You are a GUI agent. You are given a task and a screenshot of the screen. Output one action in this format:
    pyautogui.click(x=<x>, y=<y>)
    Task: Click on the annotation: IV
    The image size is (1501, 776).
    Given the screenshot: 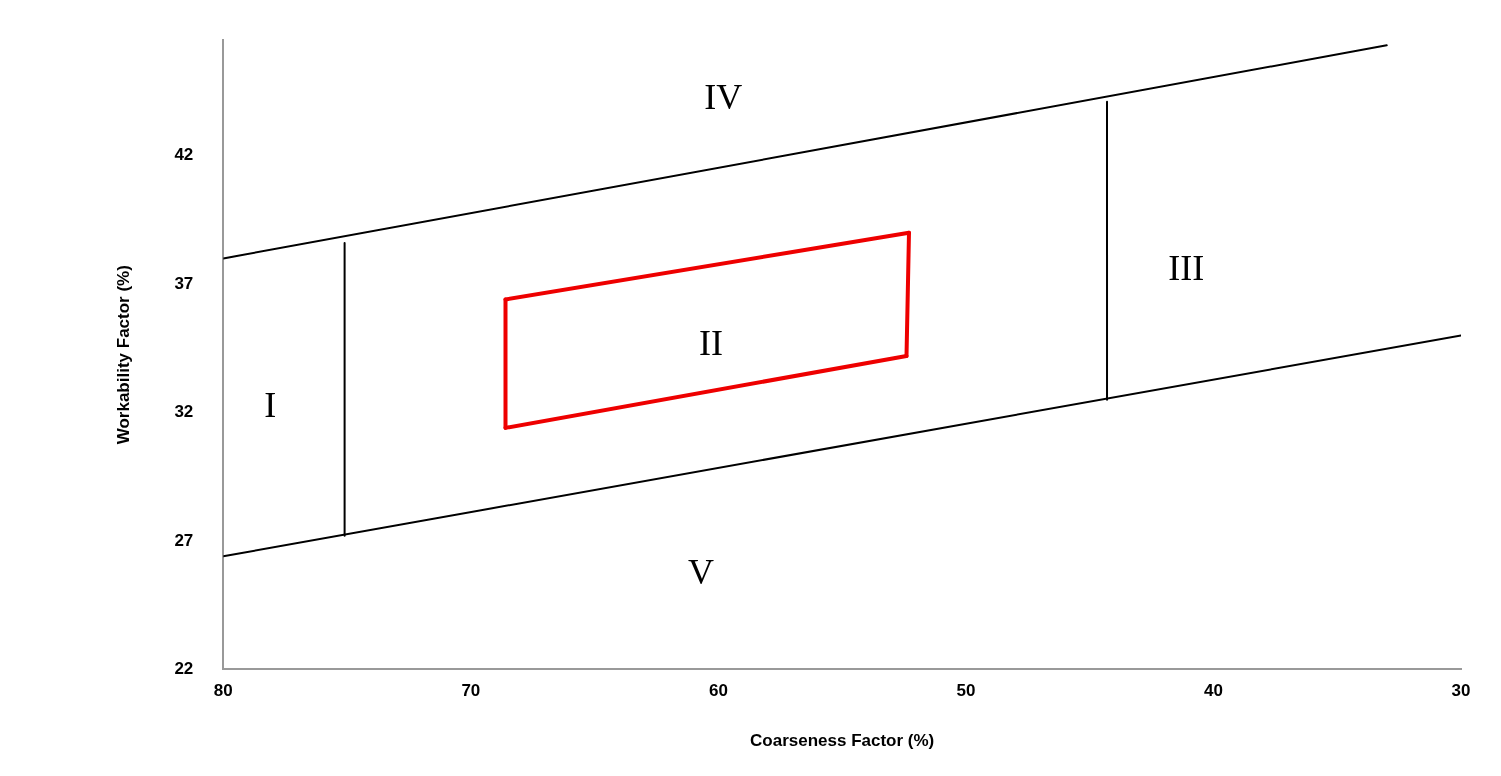 What is the action you would take?
    pyautogui.click(x=723, y=96)
    